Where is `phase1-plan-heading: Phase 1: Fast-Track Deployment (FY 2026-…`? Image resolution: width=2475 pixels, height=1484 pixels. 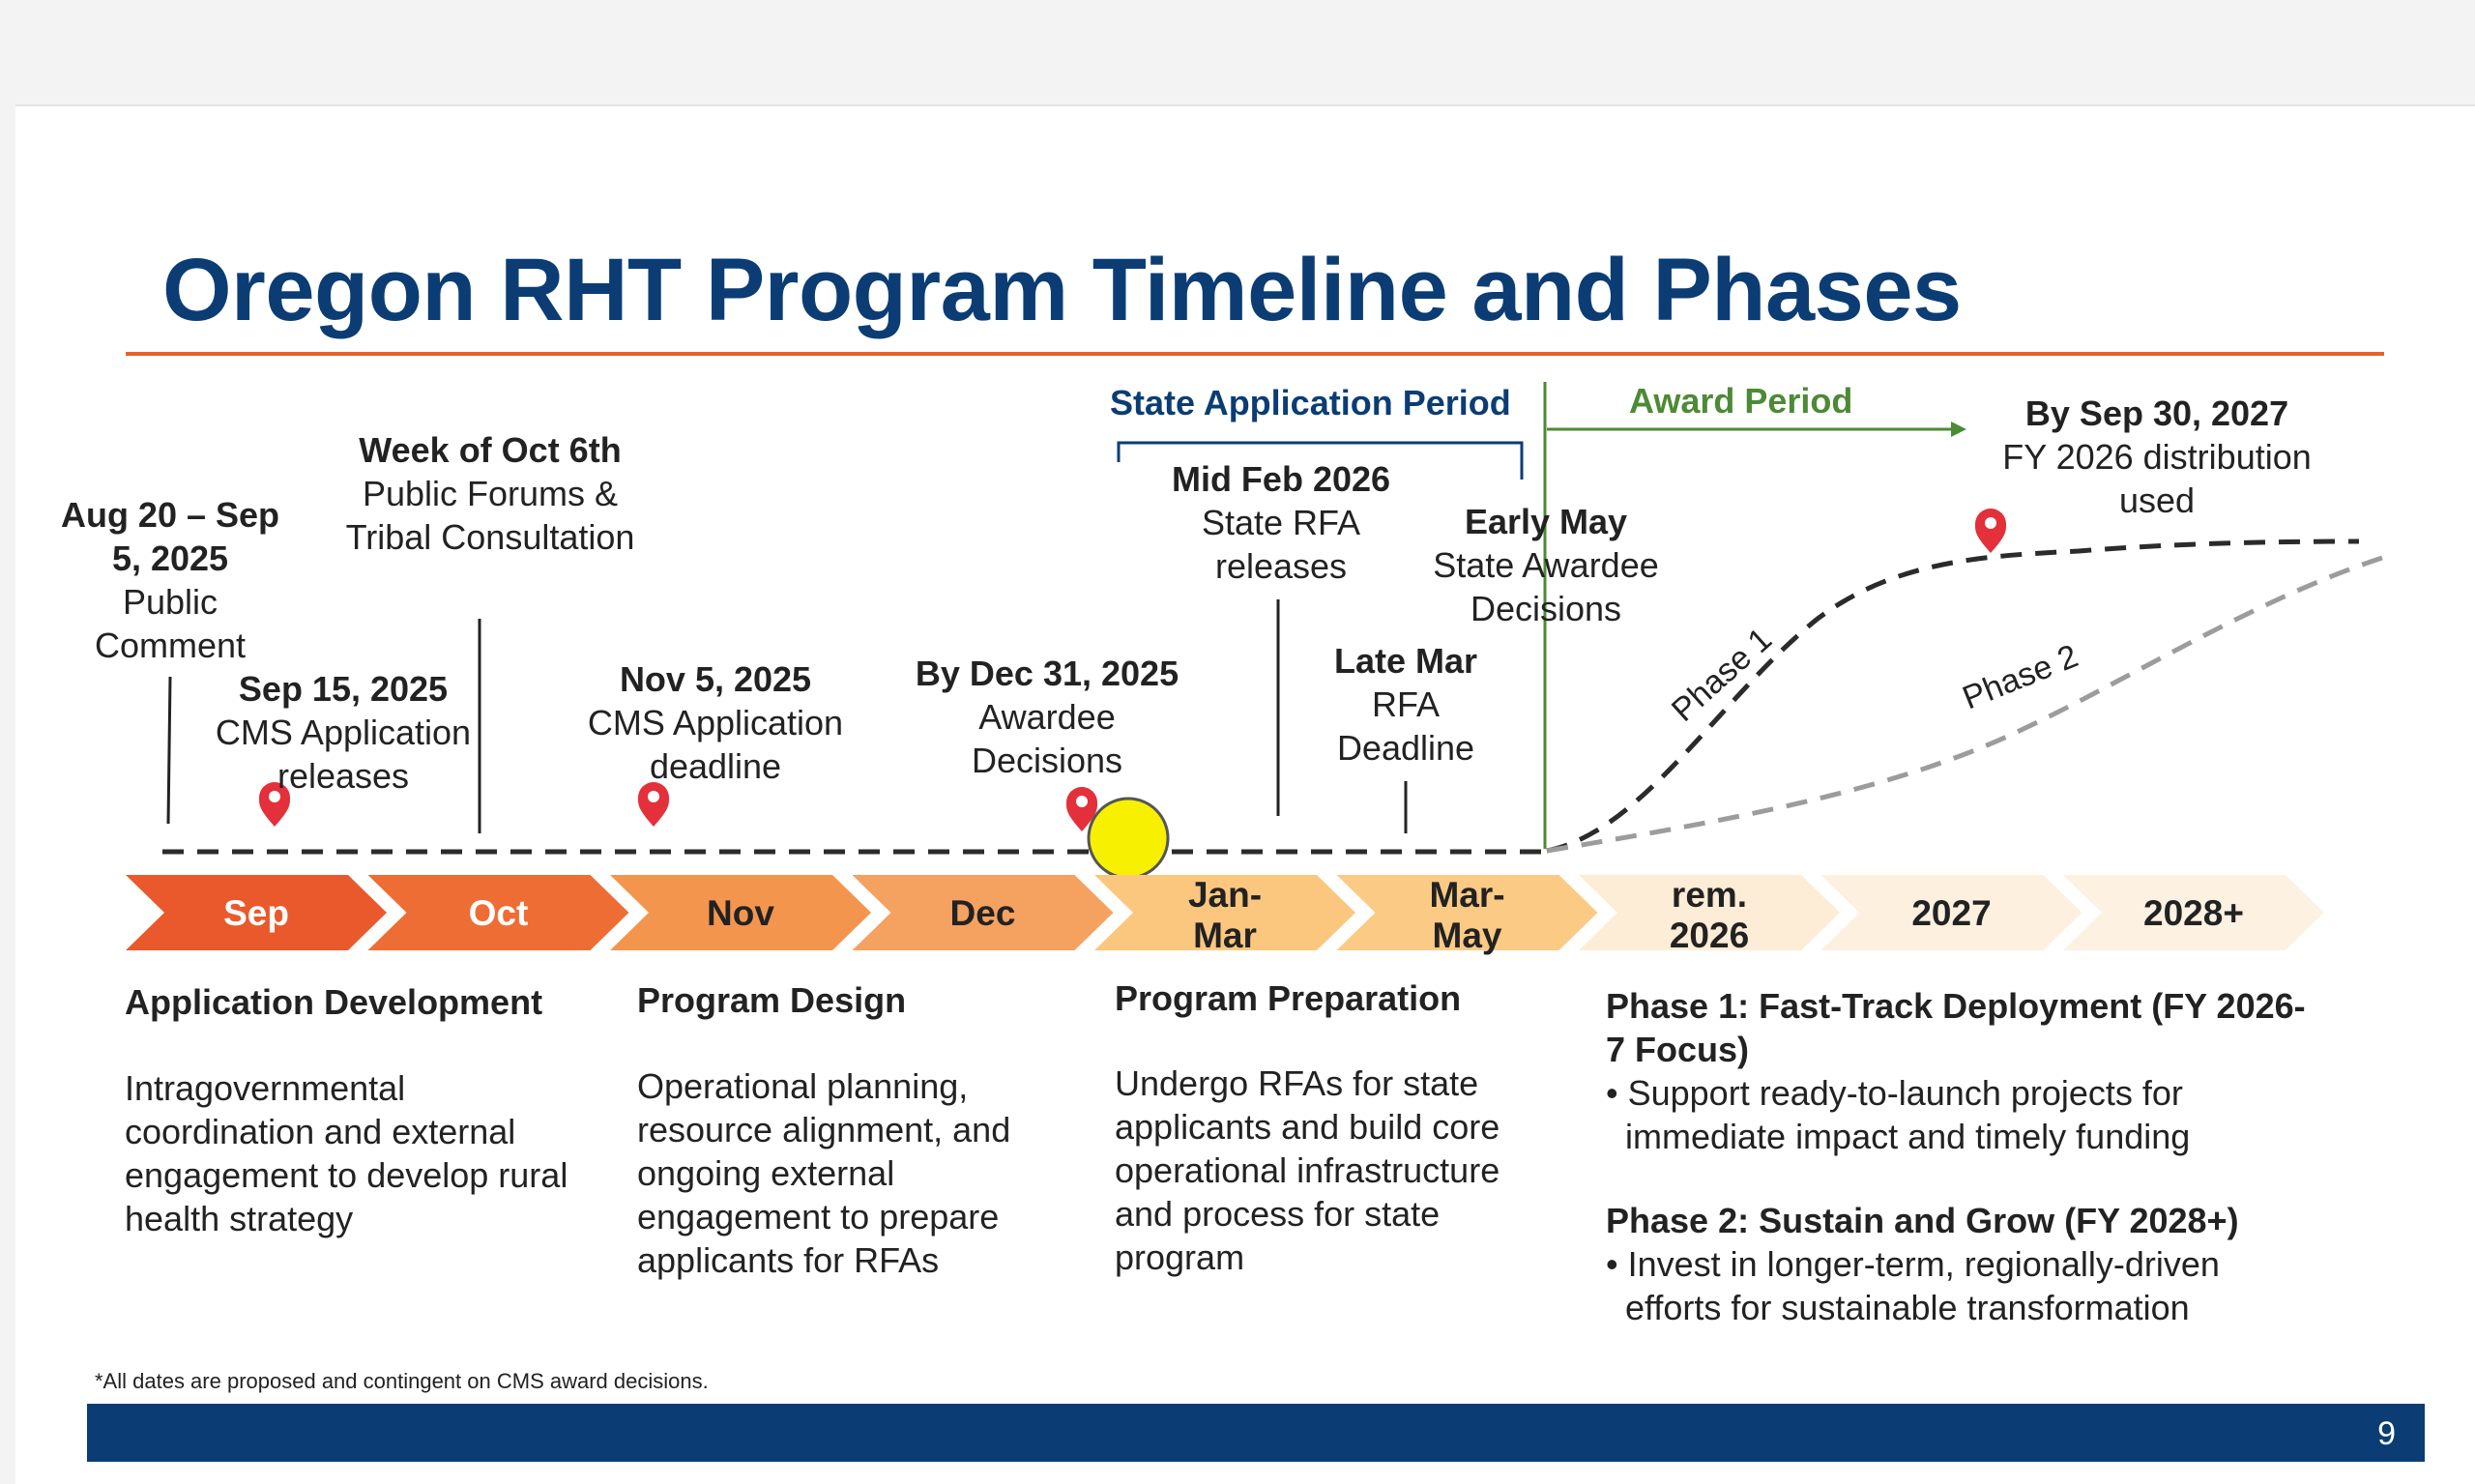
phase1-plan-heading: Phase 1: Fast-Track Deployment (FY 2026-… is located at coordinates (1956, 1027).